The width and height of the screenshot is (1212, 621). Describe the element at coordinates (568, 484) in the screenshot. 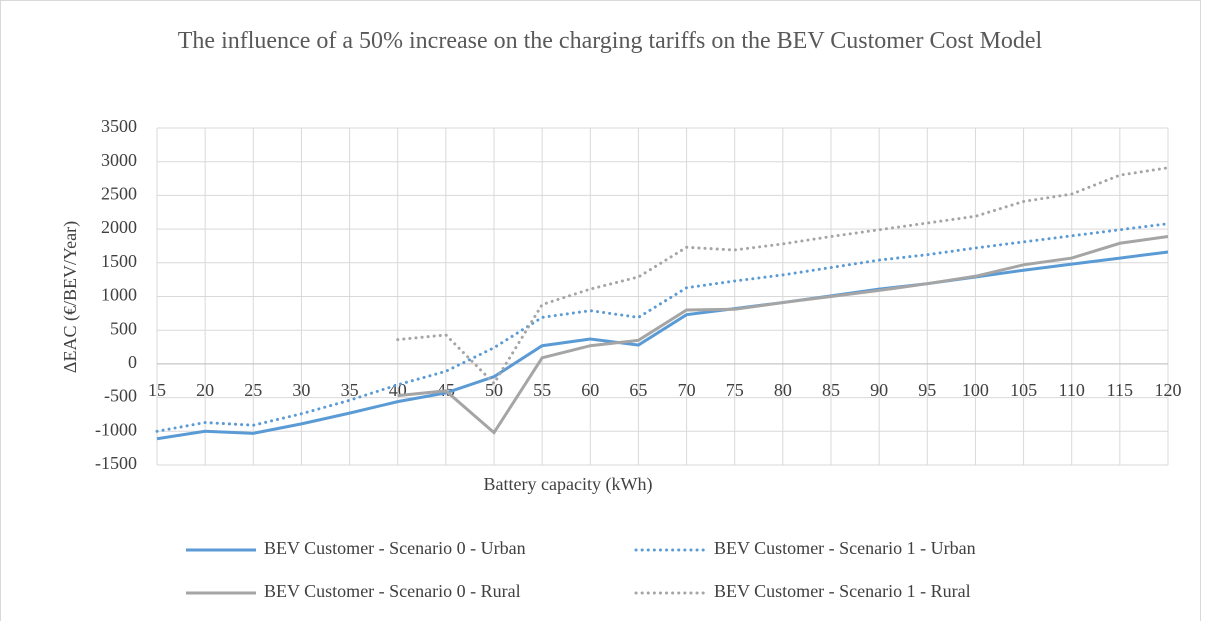

I see `x-axis-label: Battery capacity (kWh)` at that location.